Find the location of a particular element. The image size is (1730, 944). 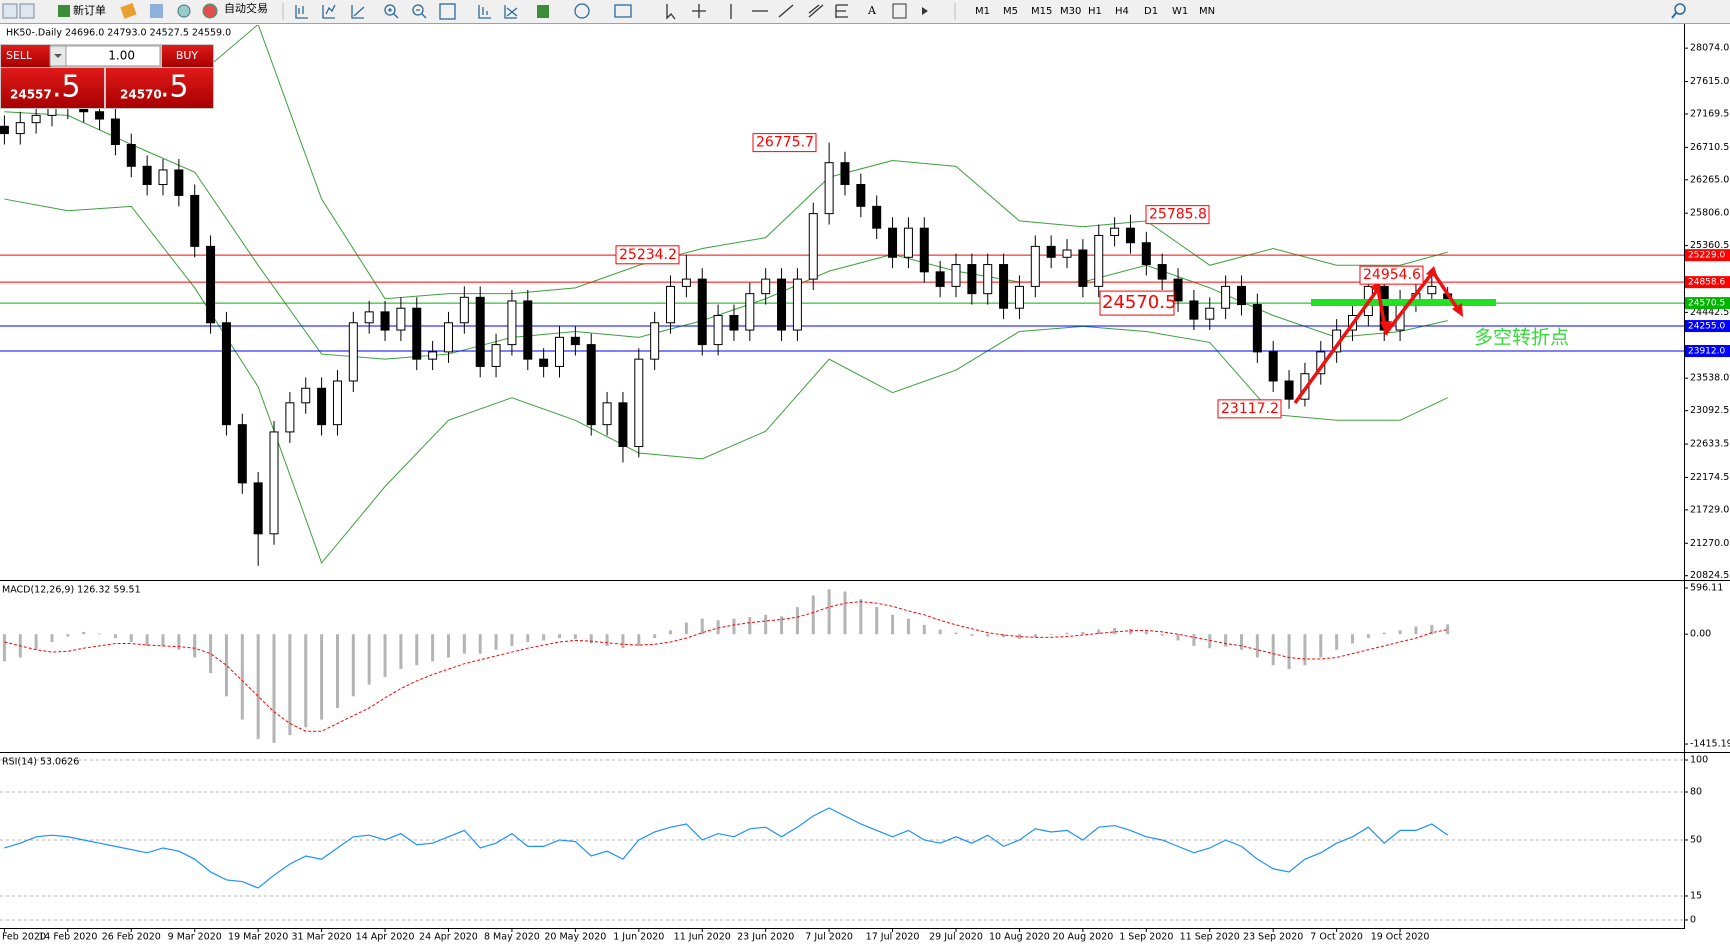

search-icon is located at coordinates (1680, 9).